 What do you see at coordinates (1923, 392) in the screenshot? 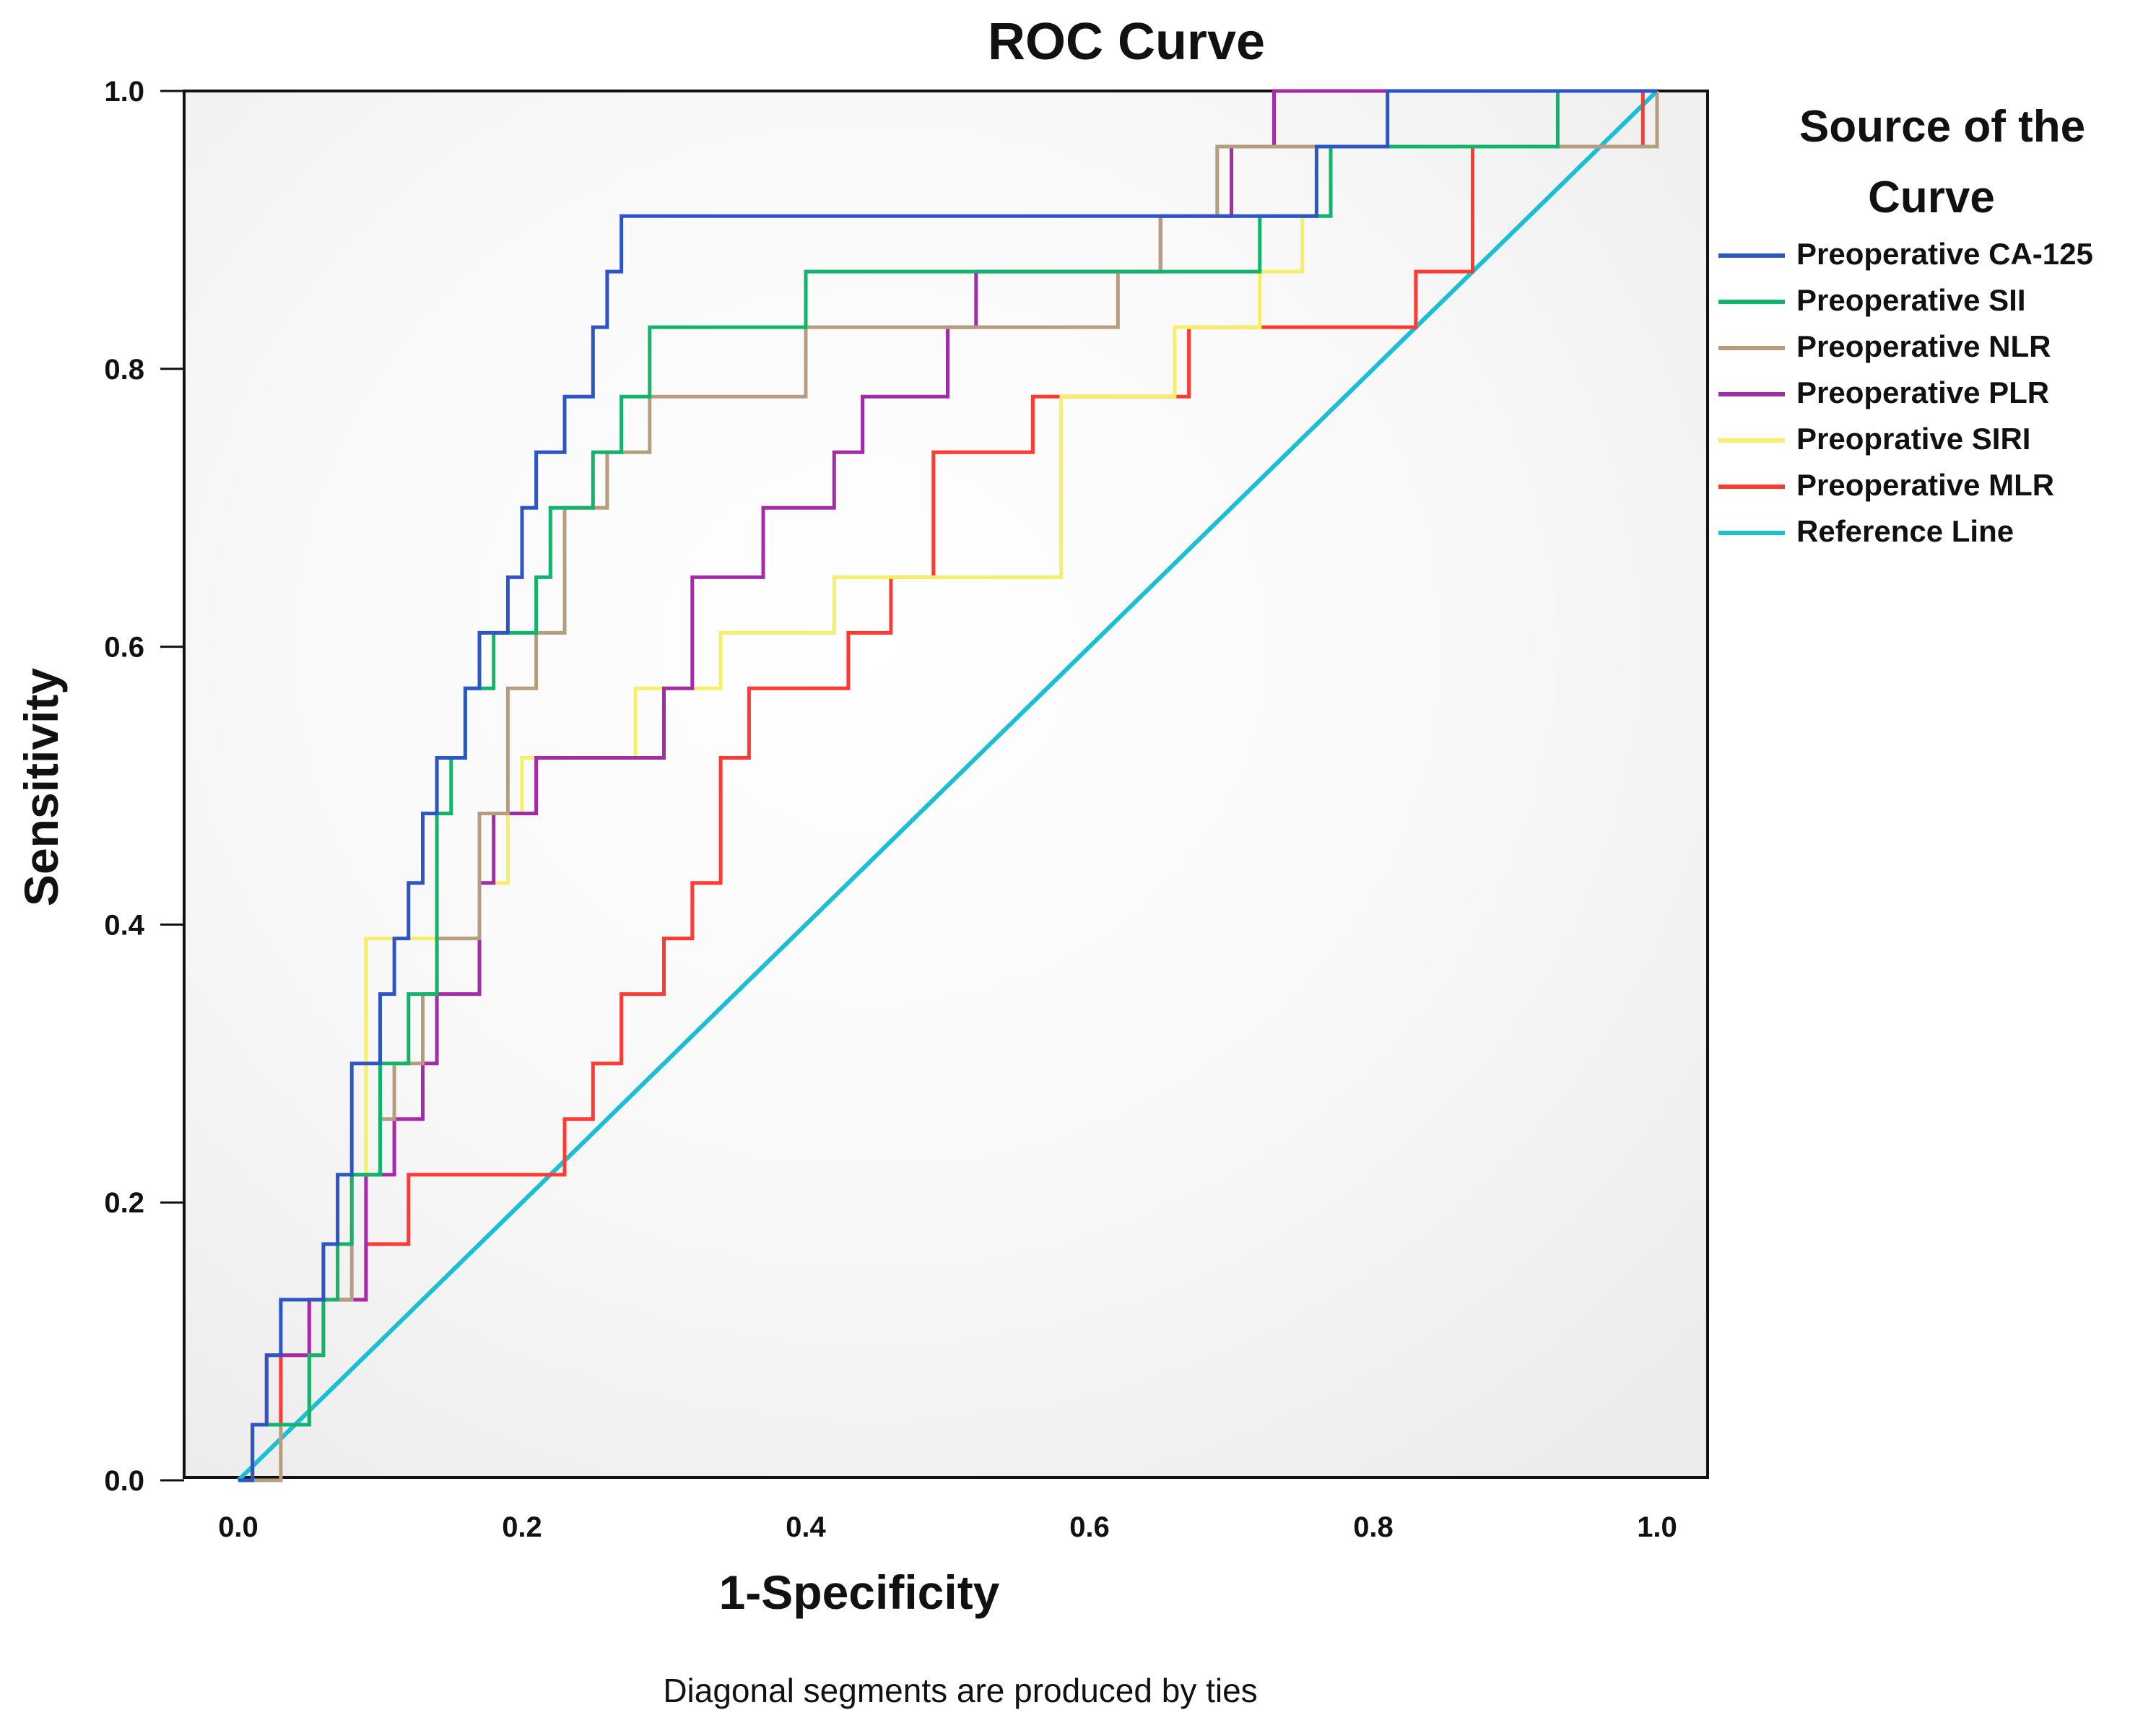
I see `legend-item-label: Preoperative PLR` at bounding box center [1923, 392].